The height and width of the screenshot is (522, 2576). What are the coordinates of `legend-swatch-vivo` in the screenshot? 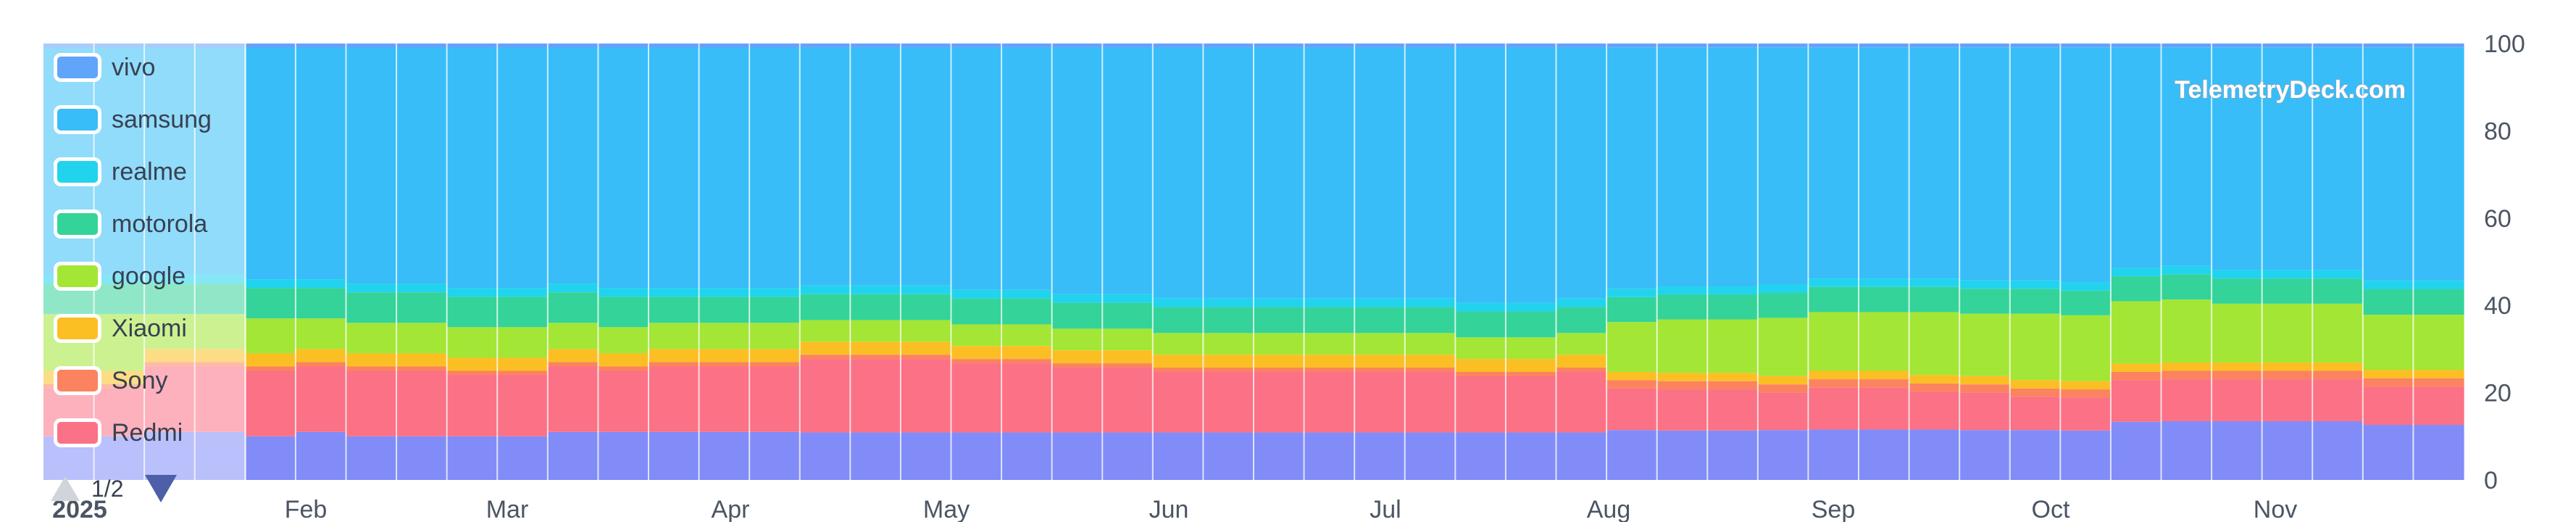 It's located at (77, 67).